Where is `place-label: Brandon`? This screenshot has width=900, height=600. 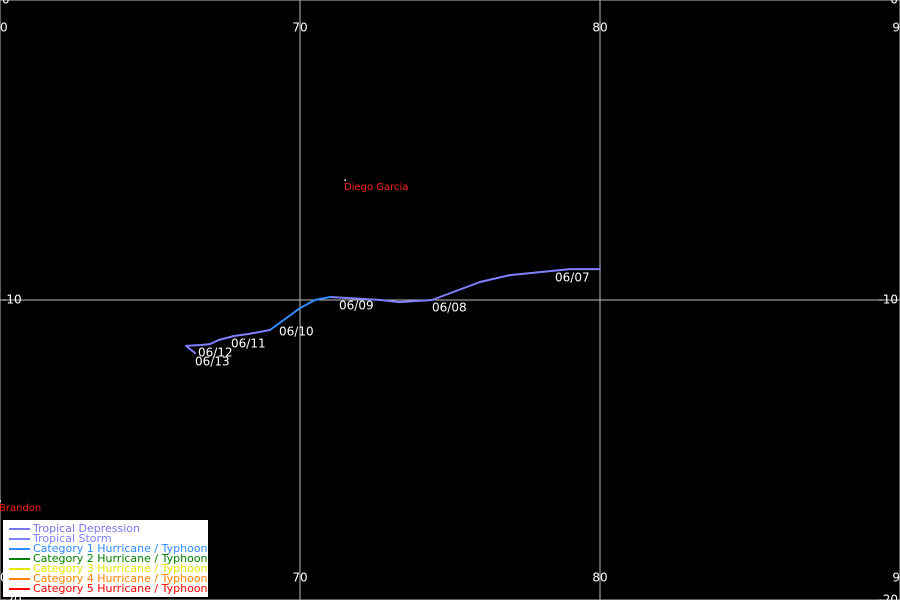
place-label: Brandon is located at coordinates (20, 508).